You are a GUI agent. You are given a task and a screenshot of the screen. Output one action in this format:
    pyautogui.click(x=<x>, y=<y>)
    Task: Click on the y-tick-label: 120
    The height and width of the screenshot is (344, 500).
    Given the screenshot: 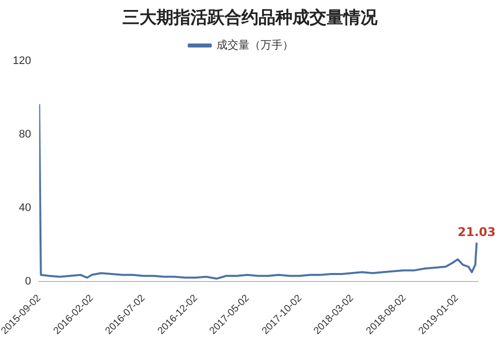 What is the action you would take?
    pyautogui.click(x=22, y=61)
    